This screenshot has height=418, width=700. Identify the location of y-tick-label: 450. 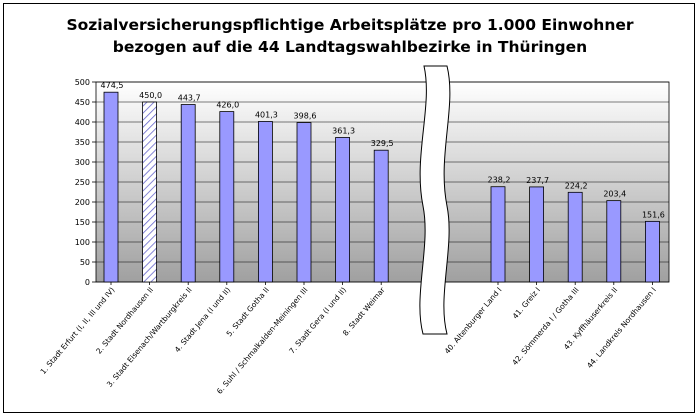
(82, 102).